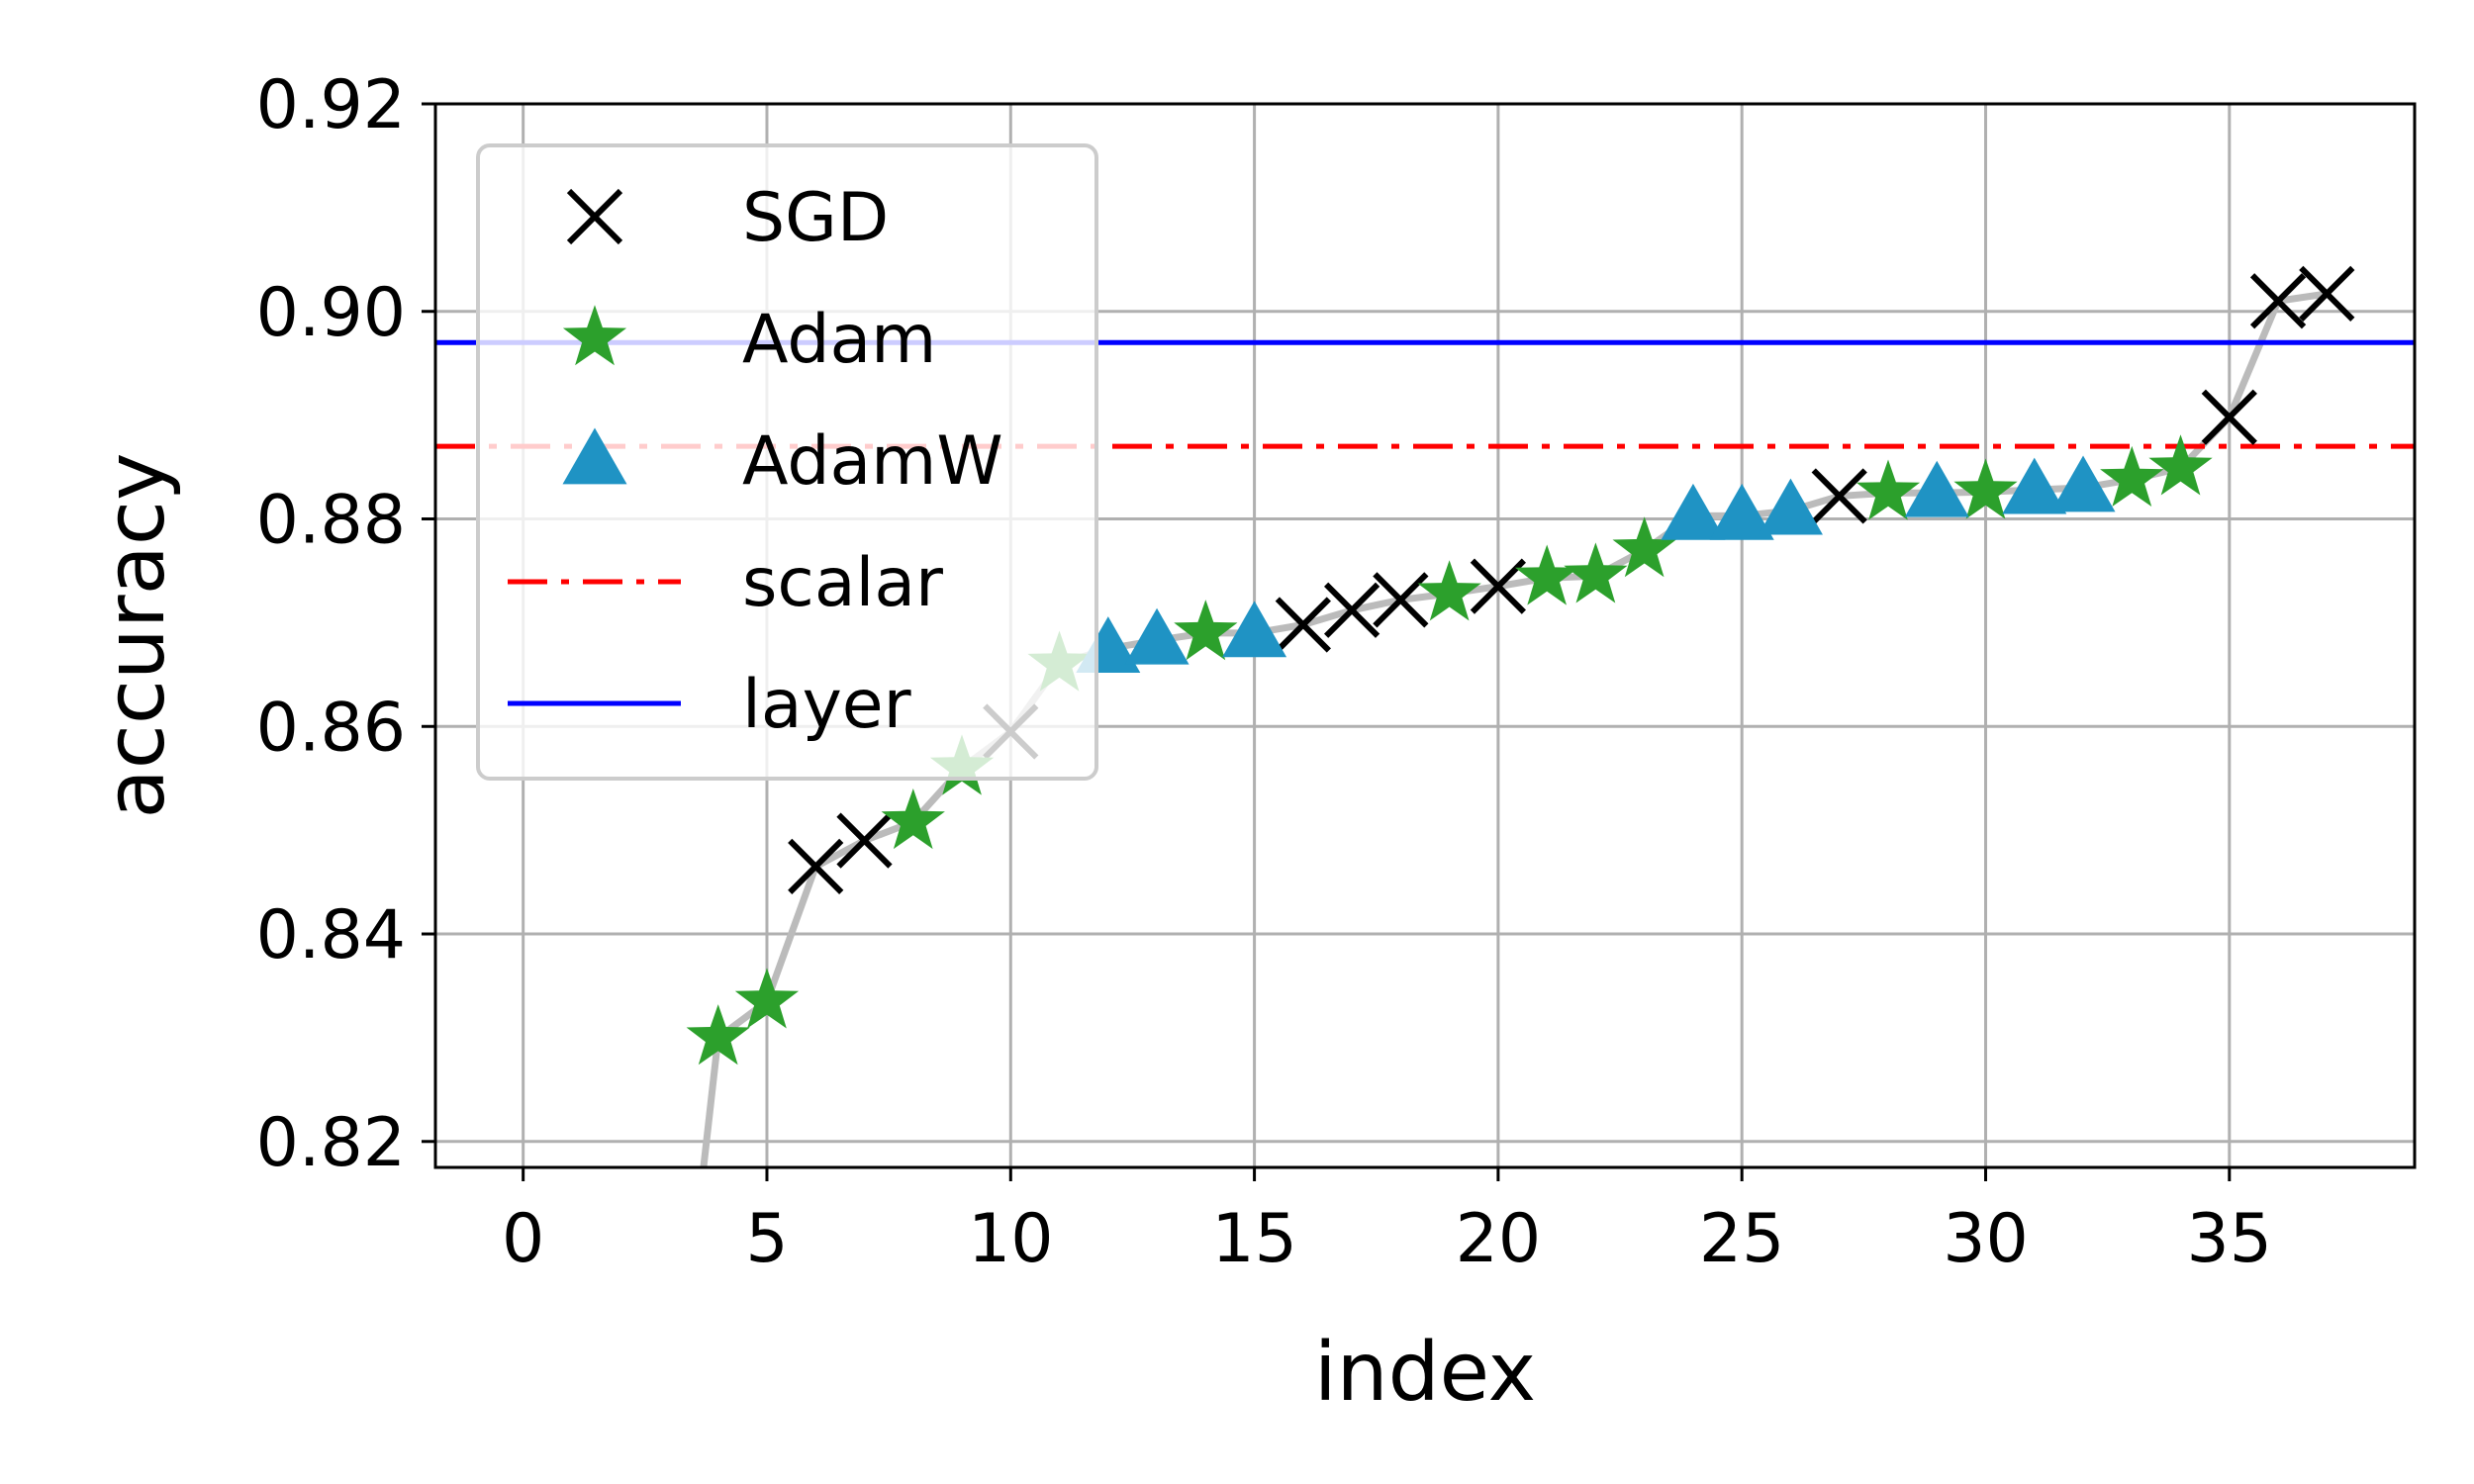 The image size is (2474, 1484). I want to click on x-tick-label: 15, so click(1254, 1239).